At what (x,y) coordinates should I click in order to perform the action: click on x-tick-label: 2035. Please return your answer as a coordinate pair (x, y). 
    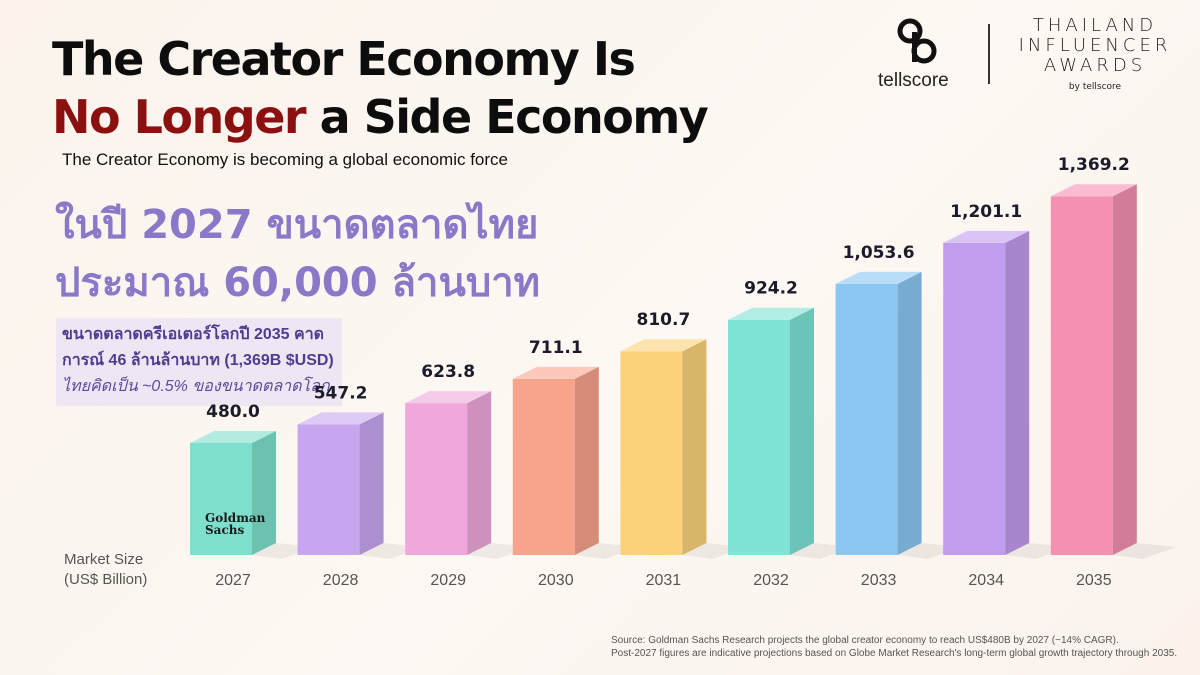
    Looking at the image, I should click on (1094, 580).